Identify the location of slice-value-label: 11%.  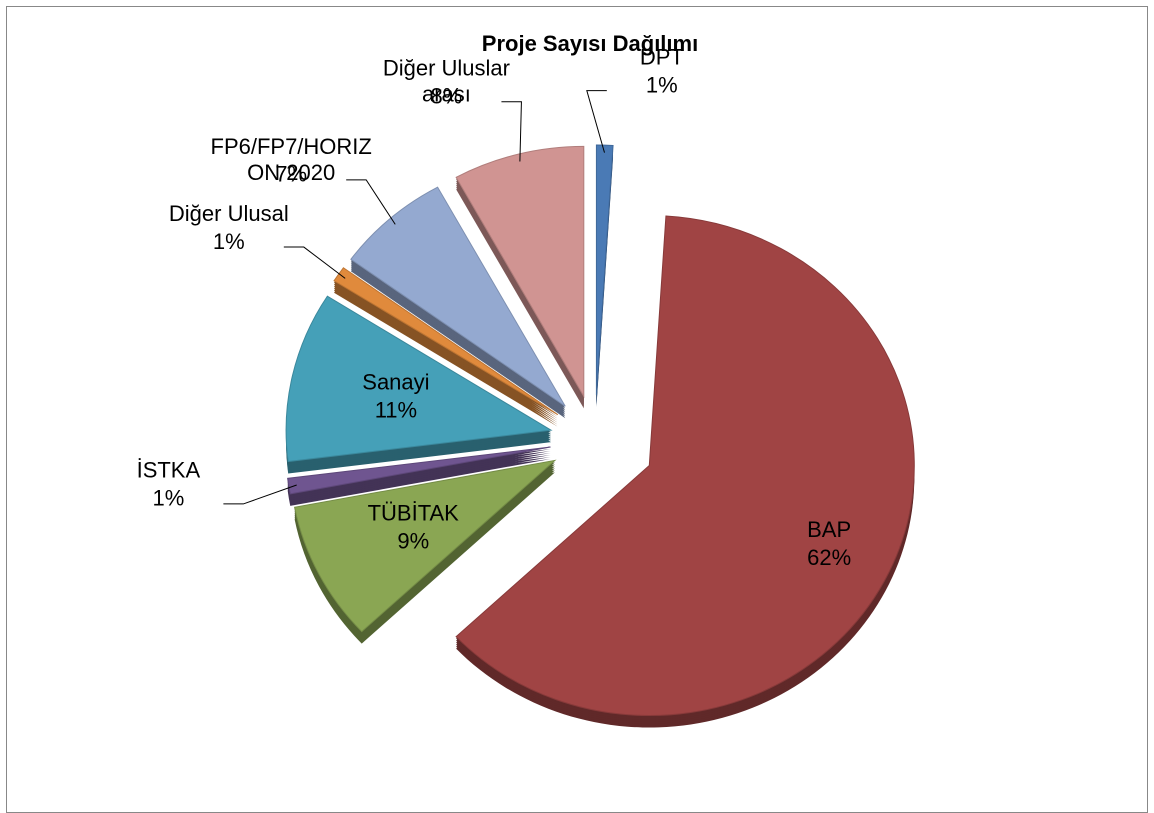
(396, 409).